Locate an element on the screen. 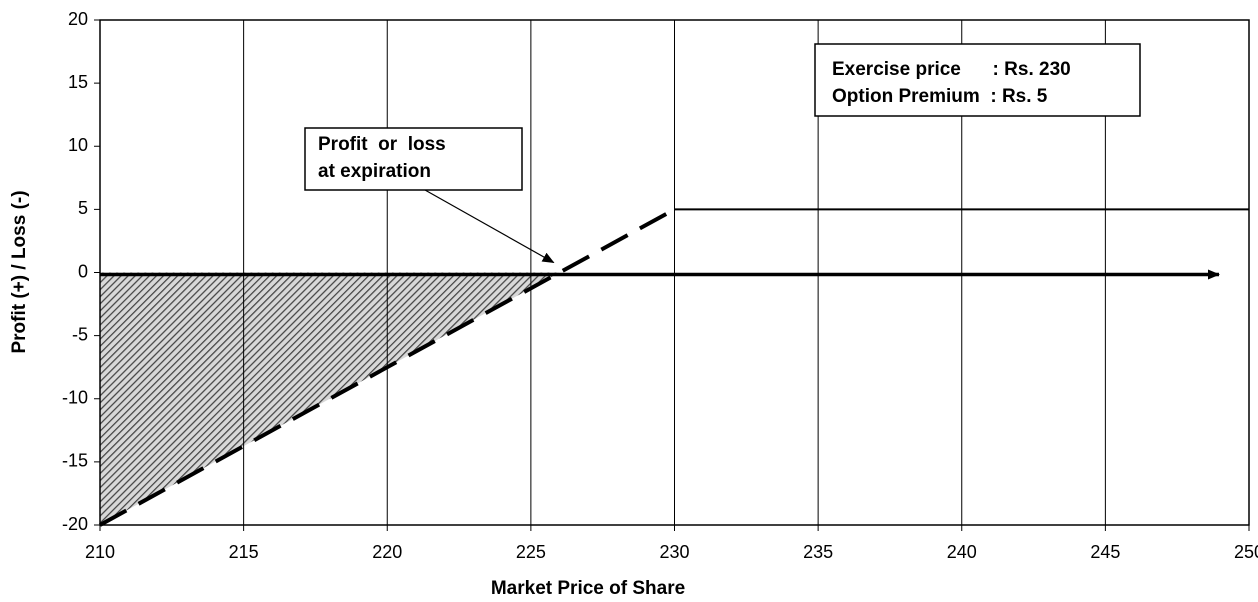 The width and height of the screenshot is (1258, 602). y-axis-label: Profit (+) / Loss (-) is located at coordinates (19, 271).